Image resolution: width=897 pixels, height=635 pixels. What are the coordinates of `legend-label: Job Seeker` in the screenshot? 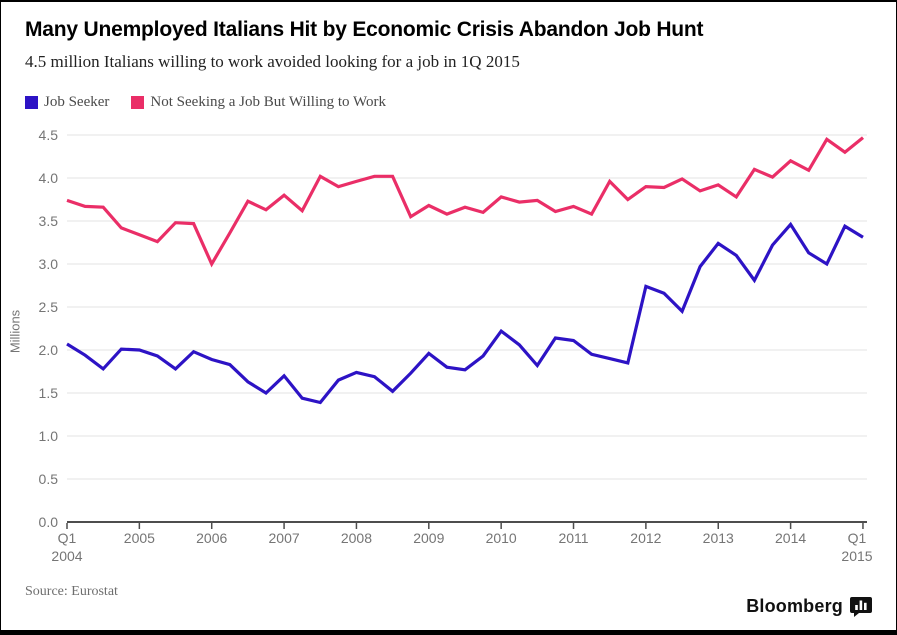 It's located at (77, 102).